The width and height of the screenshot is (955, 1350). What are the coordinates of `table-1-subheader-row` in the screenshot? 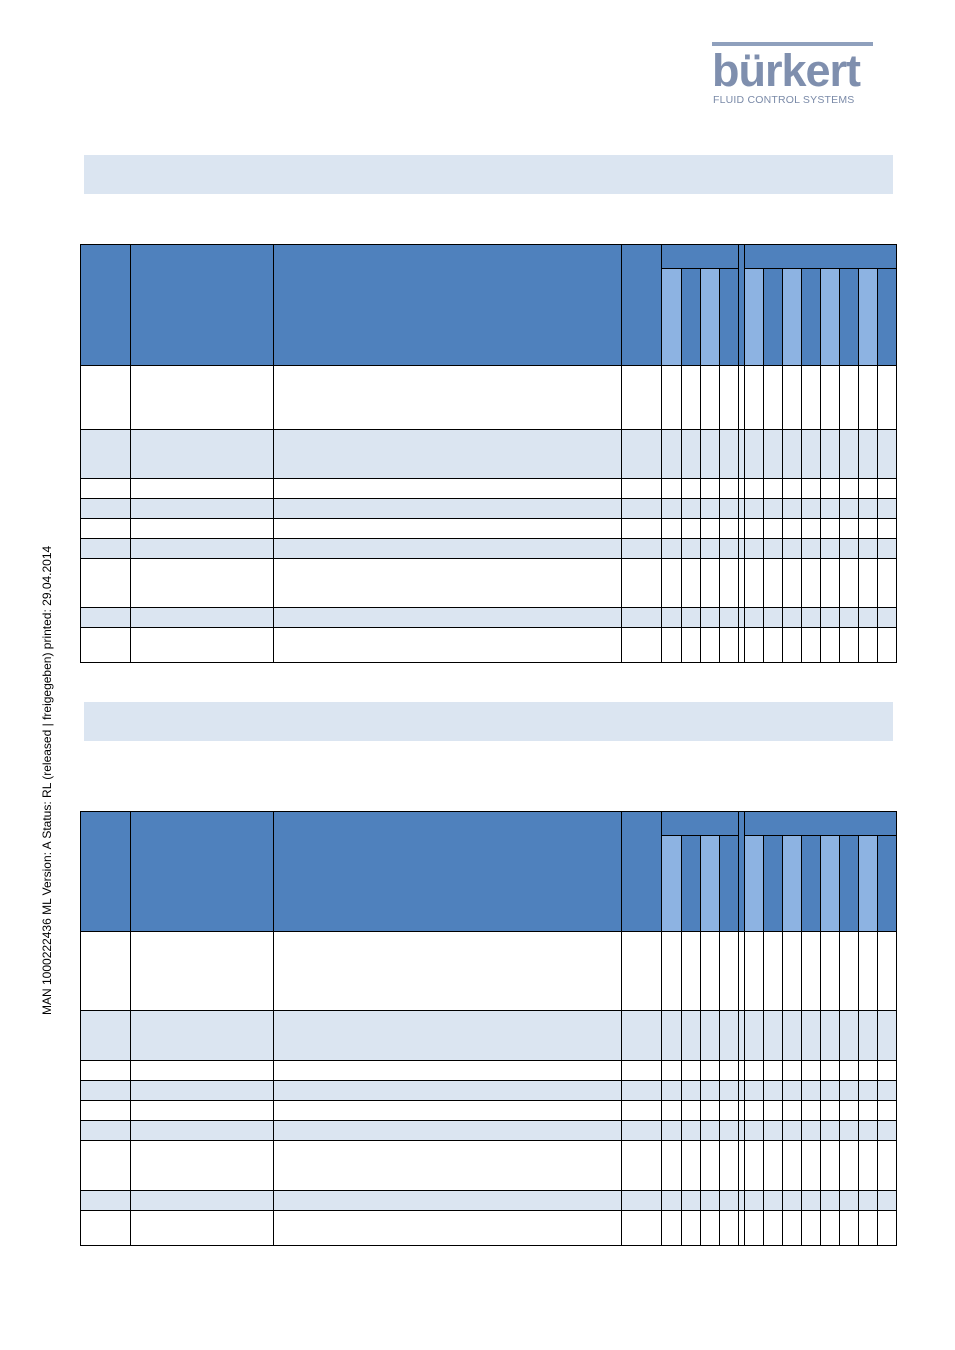 It's located at (489, 317).